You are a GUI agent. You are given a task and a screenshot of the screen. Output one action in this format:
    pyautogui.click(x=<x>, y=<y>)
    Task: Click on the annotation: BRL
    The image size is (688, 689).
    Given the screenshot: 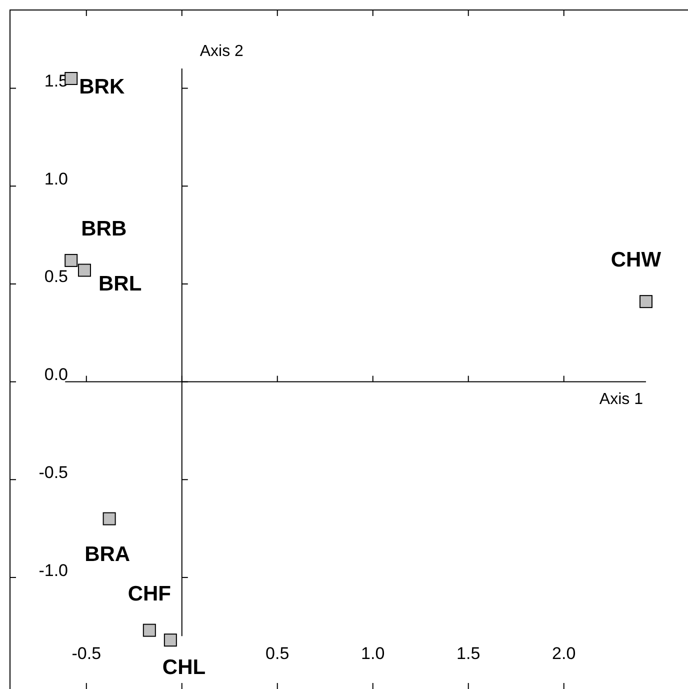 What is the action you would take?
    pyautogui.click(x=120, y=284)
    